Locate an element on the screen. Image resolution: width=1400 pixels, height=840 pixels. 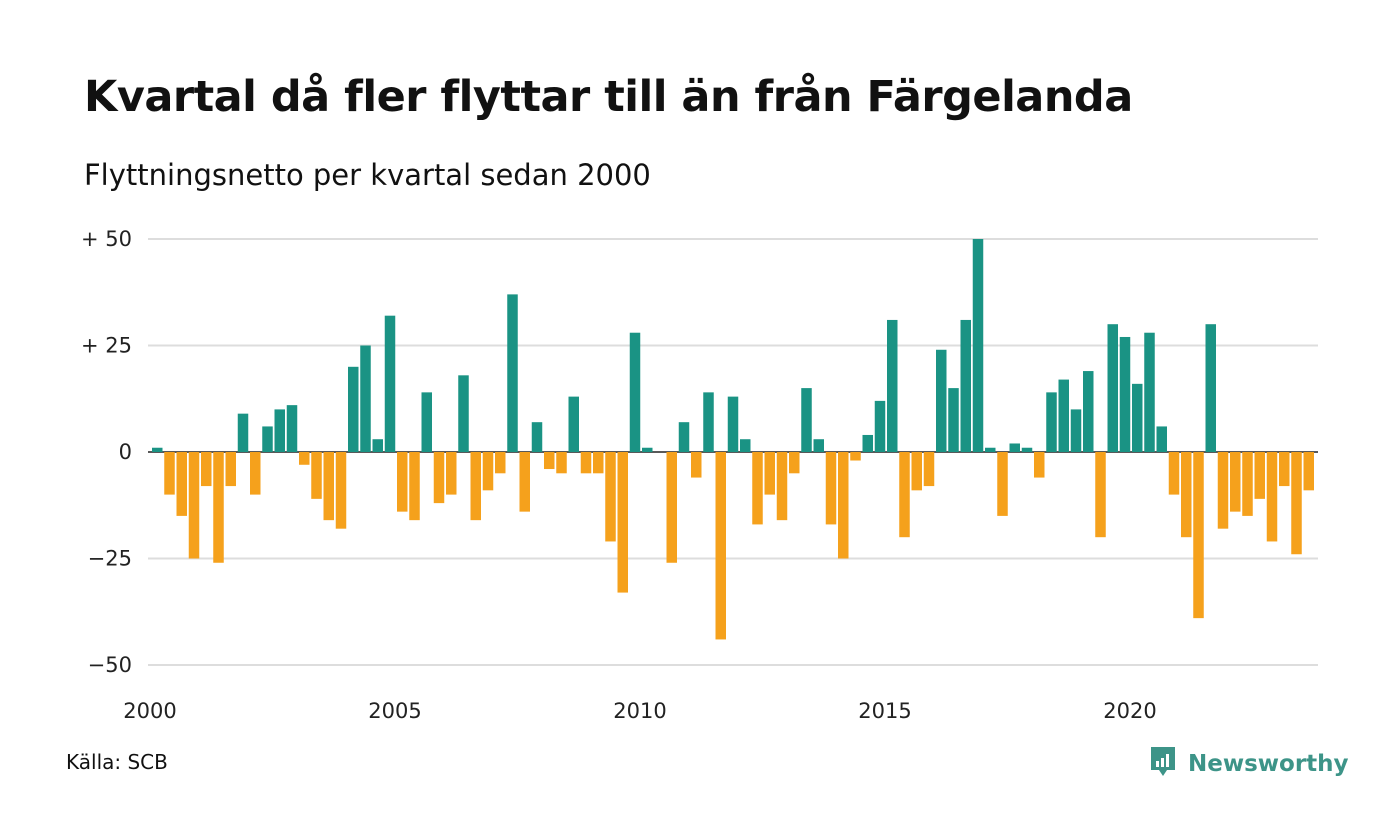
y-tick-label: −25 is located at coordinates (110, 559).